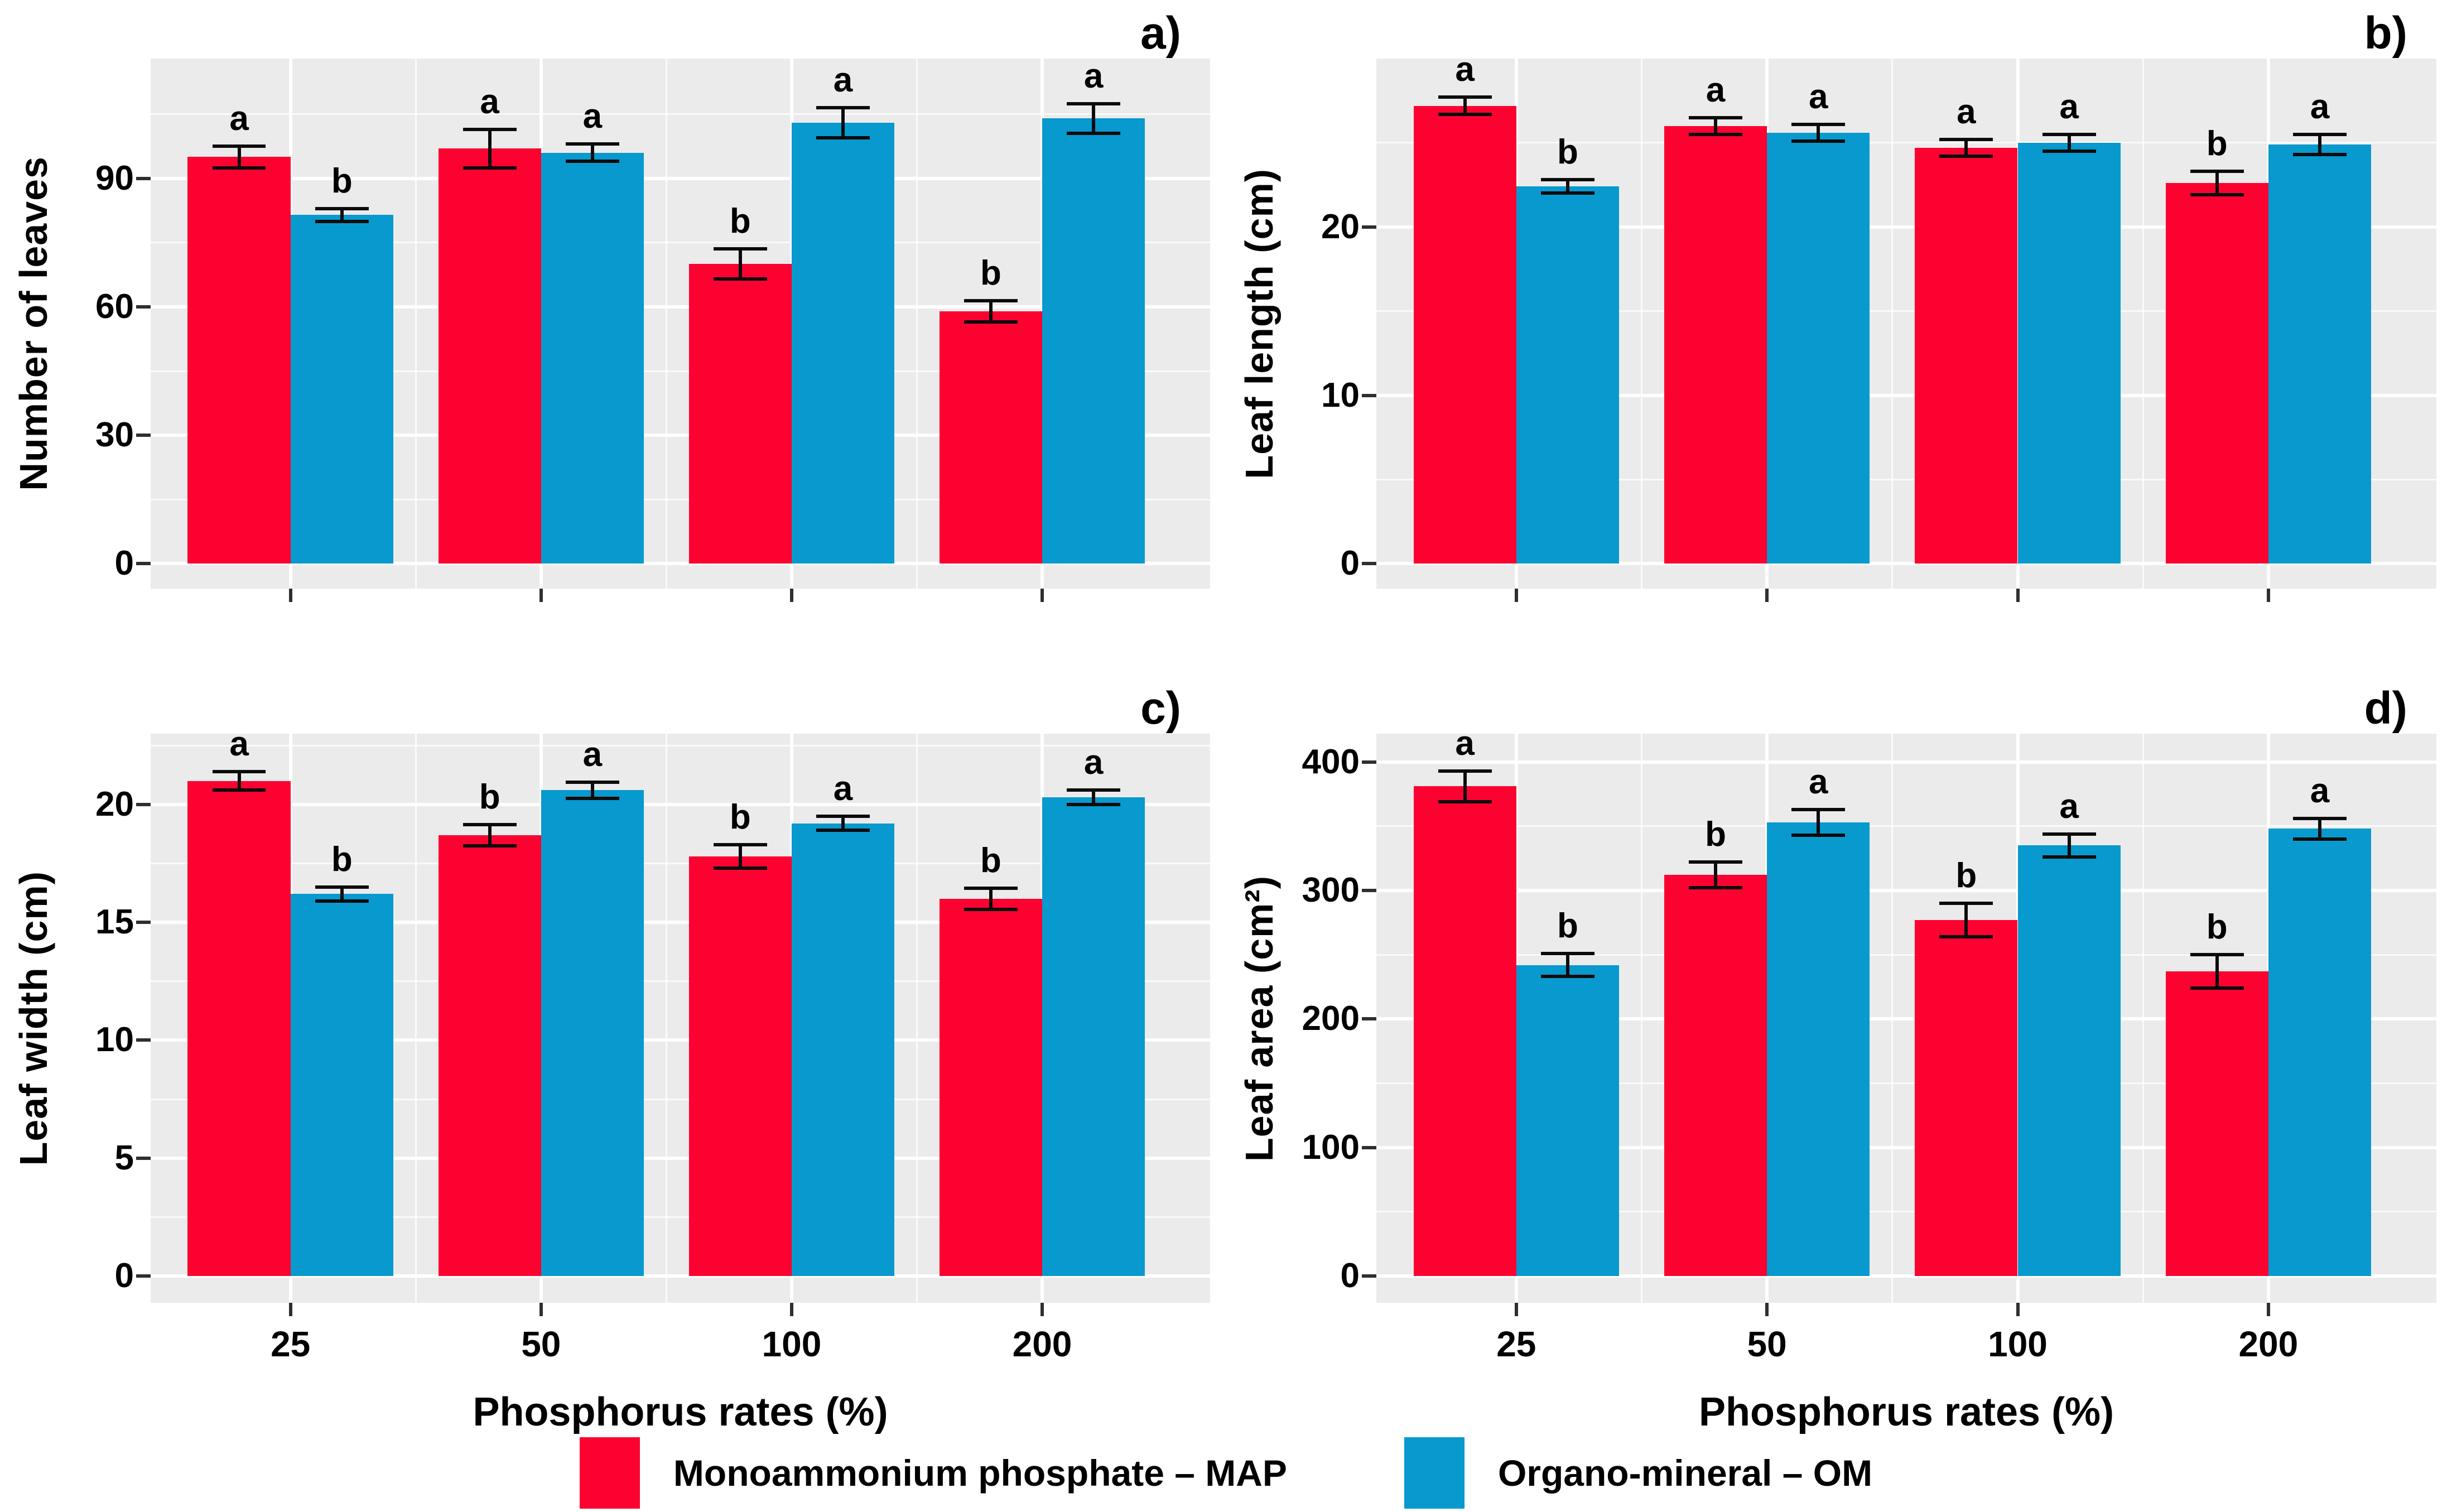 Image resolution: width=2452 pixels, height=1512 pixels. Describe the element at coordinates (1434, 1473) in the screenshot. I see `legend-swatch-om` at that location.